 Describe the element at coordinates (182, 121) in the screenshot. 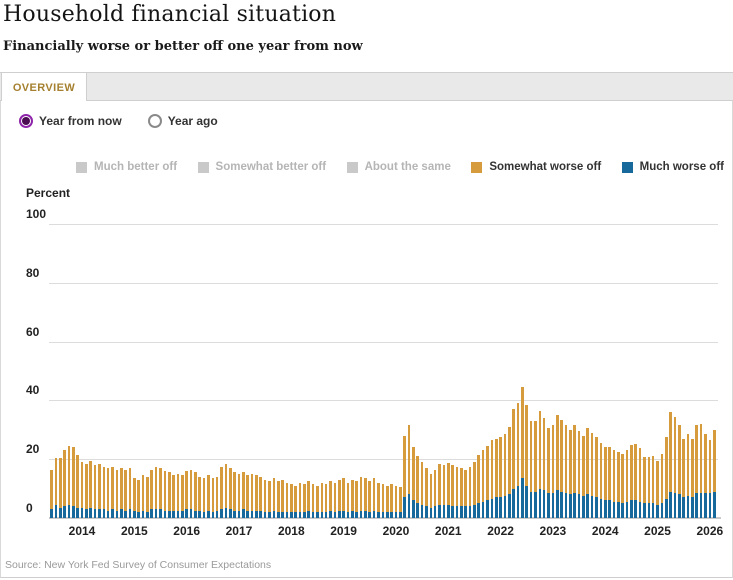

I see `radio-year-ago: Year ago` at that location.